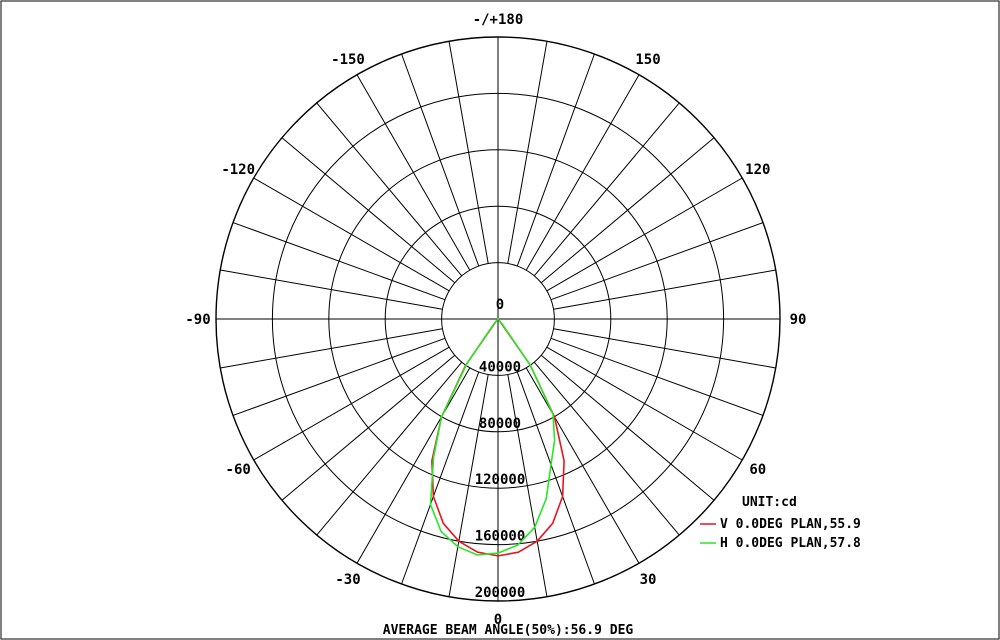 Image resolution: width=1000 pixels, height=640 pixels. I want to click on series-curves, so click(497, 437).